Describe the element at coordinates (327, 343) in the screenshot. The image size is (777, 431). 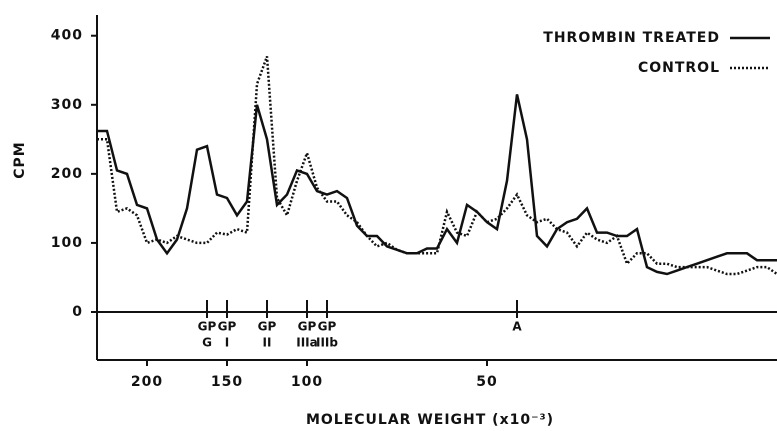
I see `marker-label: IIIb` at that location.